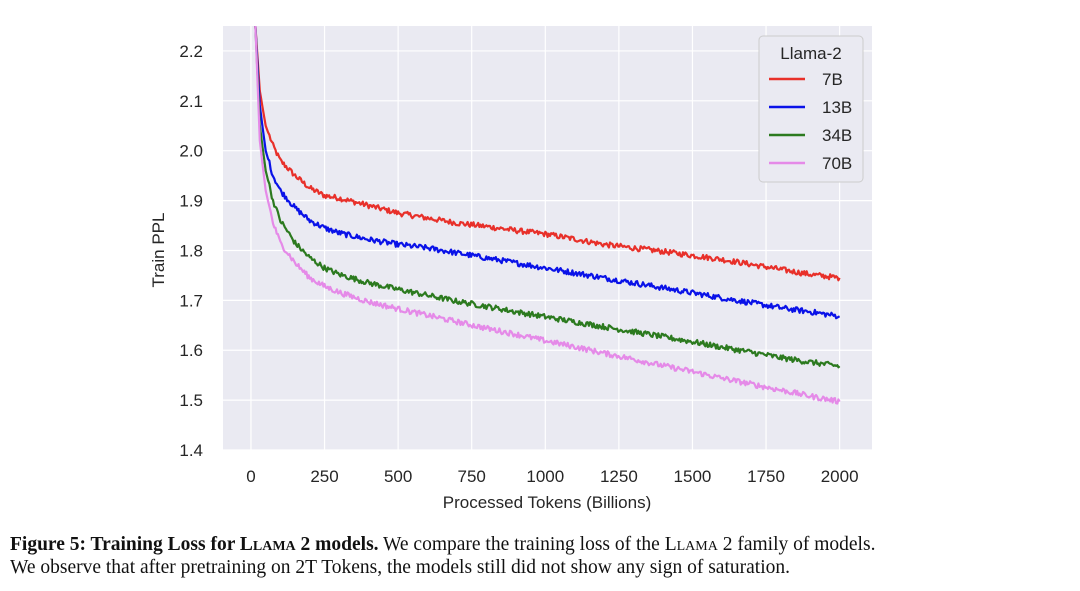 The height and width of the screenshot is (591, 1080). I want to click on y-tick-label: 1.5, so click(191, 400).